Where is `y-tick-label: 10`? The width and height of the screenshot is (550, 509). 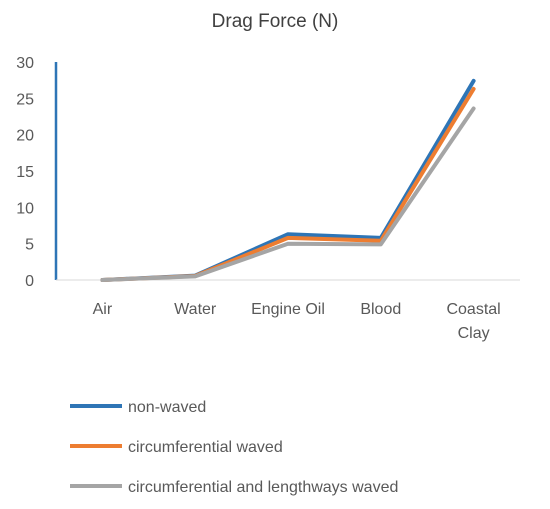
y-tick-label: 10 is located at coordinates (25, 208).